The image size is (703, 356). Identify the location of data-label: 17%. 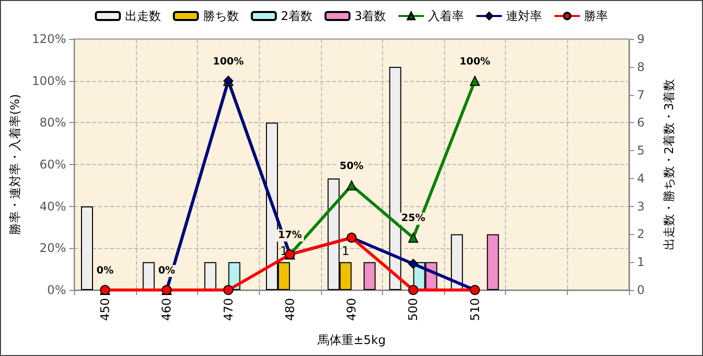
(290, 235).